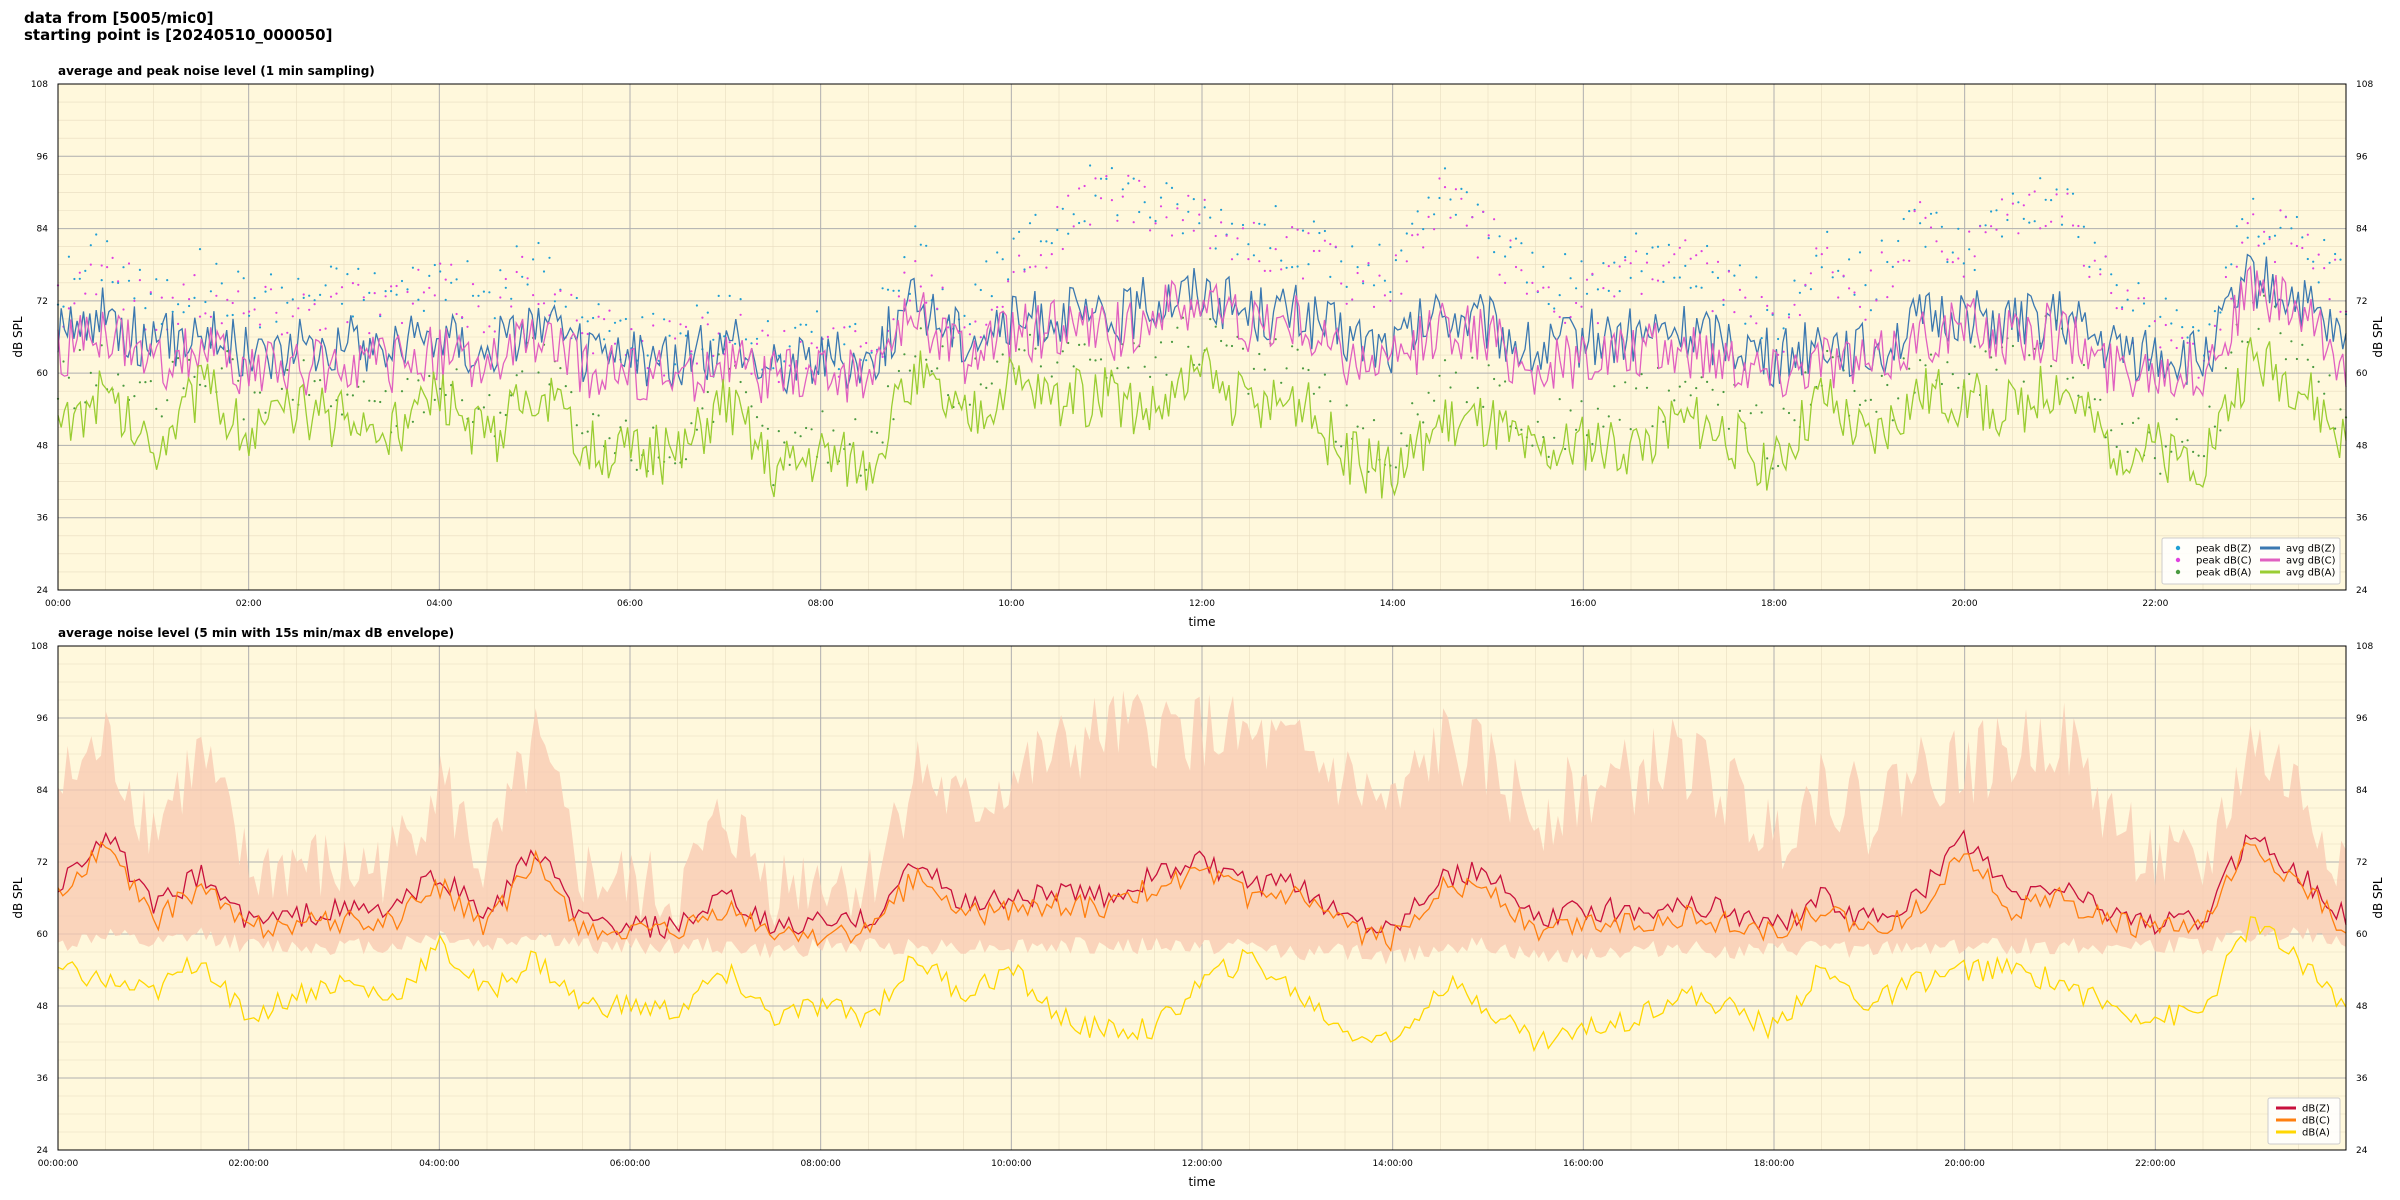 The image size is (2400, 1200). I want to click on y-tick-label: 84, so click(43, 791).